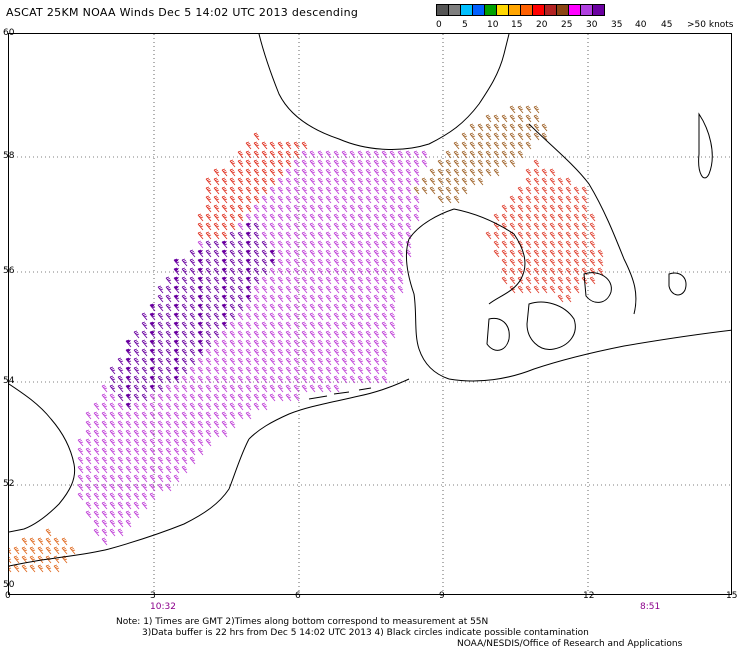  What do you see at coordinates (442, 596) in the screenshot?
I see `lon-tick-9: 9` at bounding box center [442, 596].